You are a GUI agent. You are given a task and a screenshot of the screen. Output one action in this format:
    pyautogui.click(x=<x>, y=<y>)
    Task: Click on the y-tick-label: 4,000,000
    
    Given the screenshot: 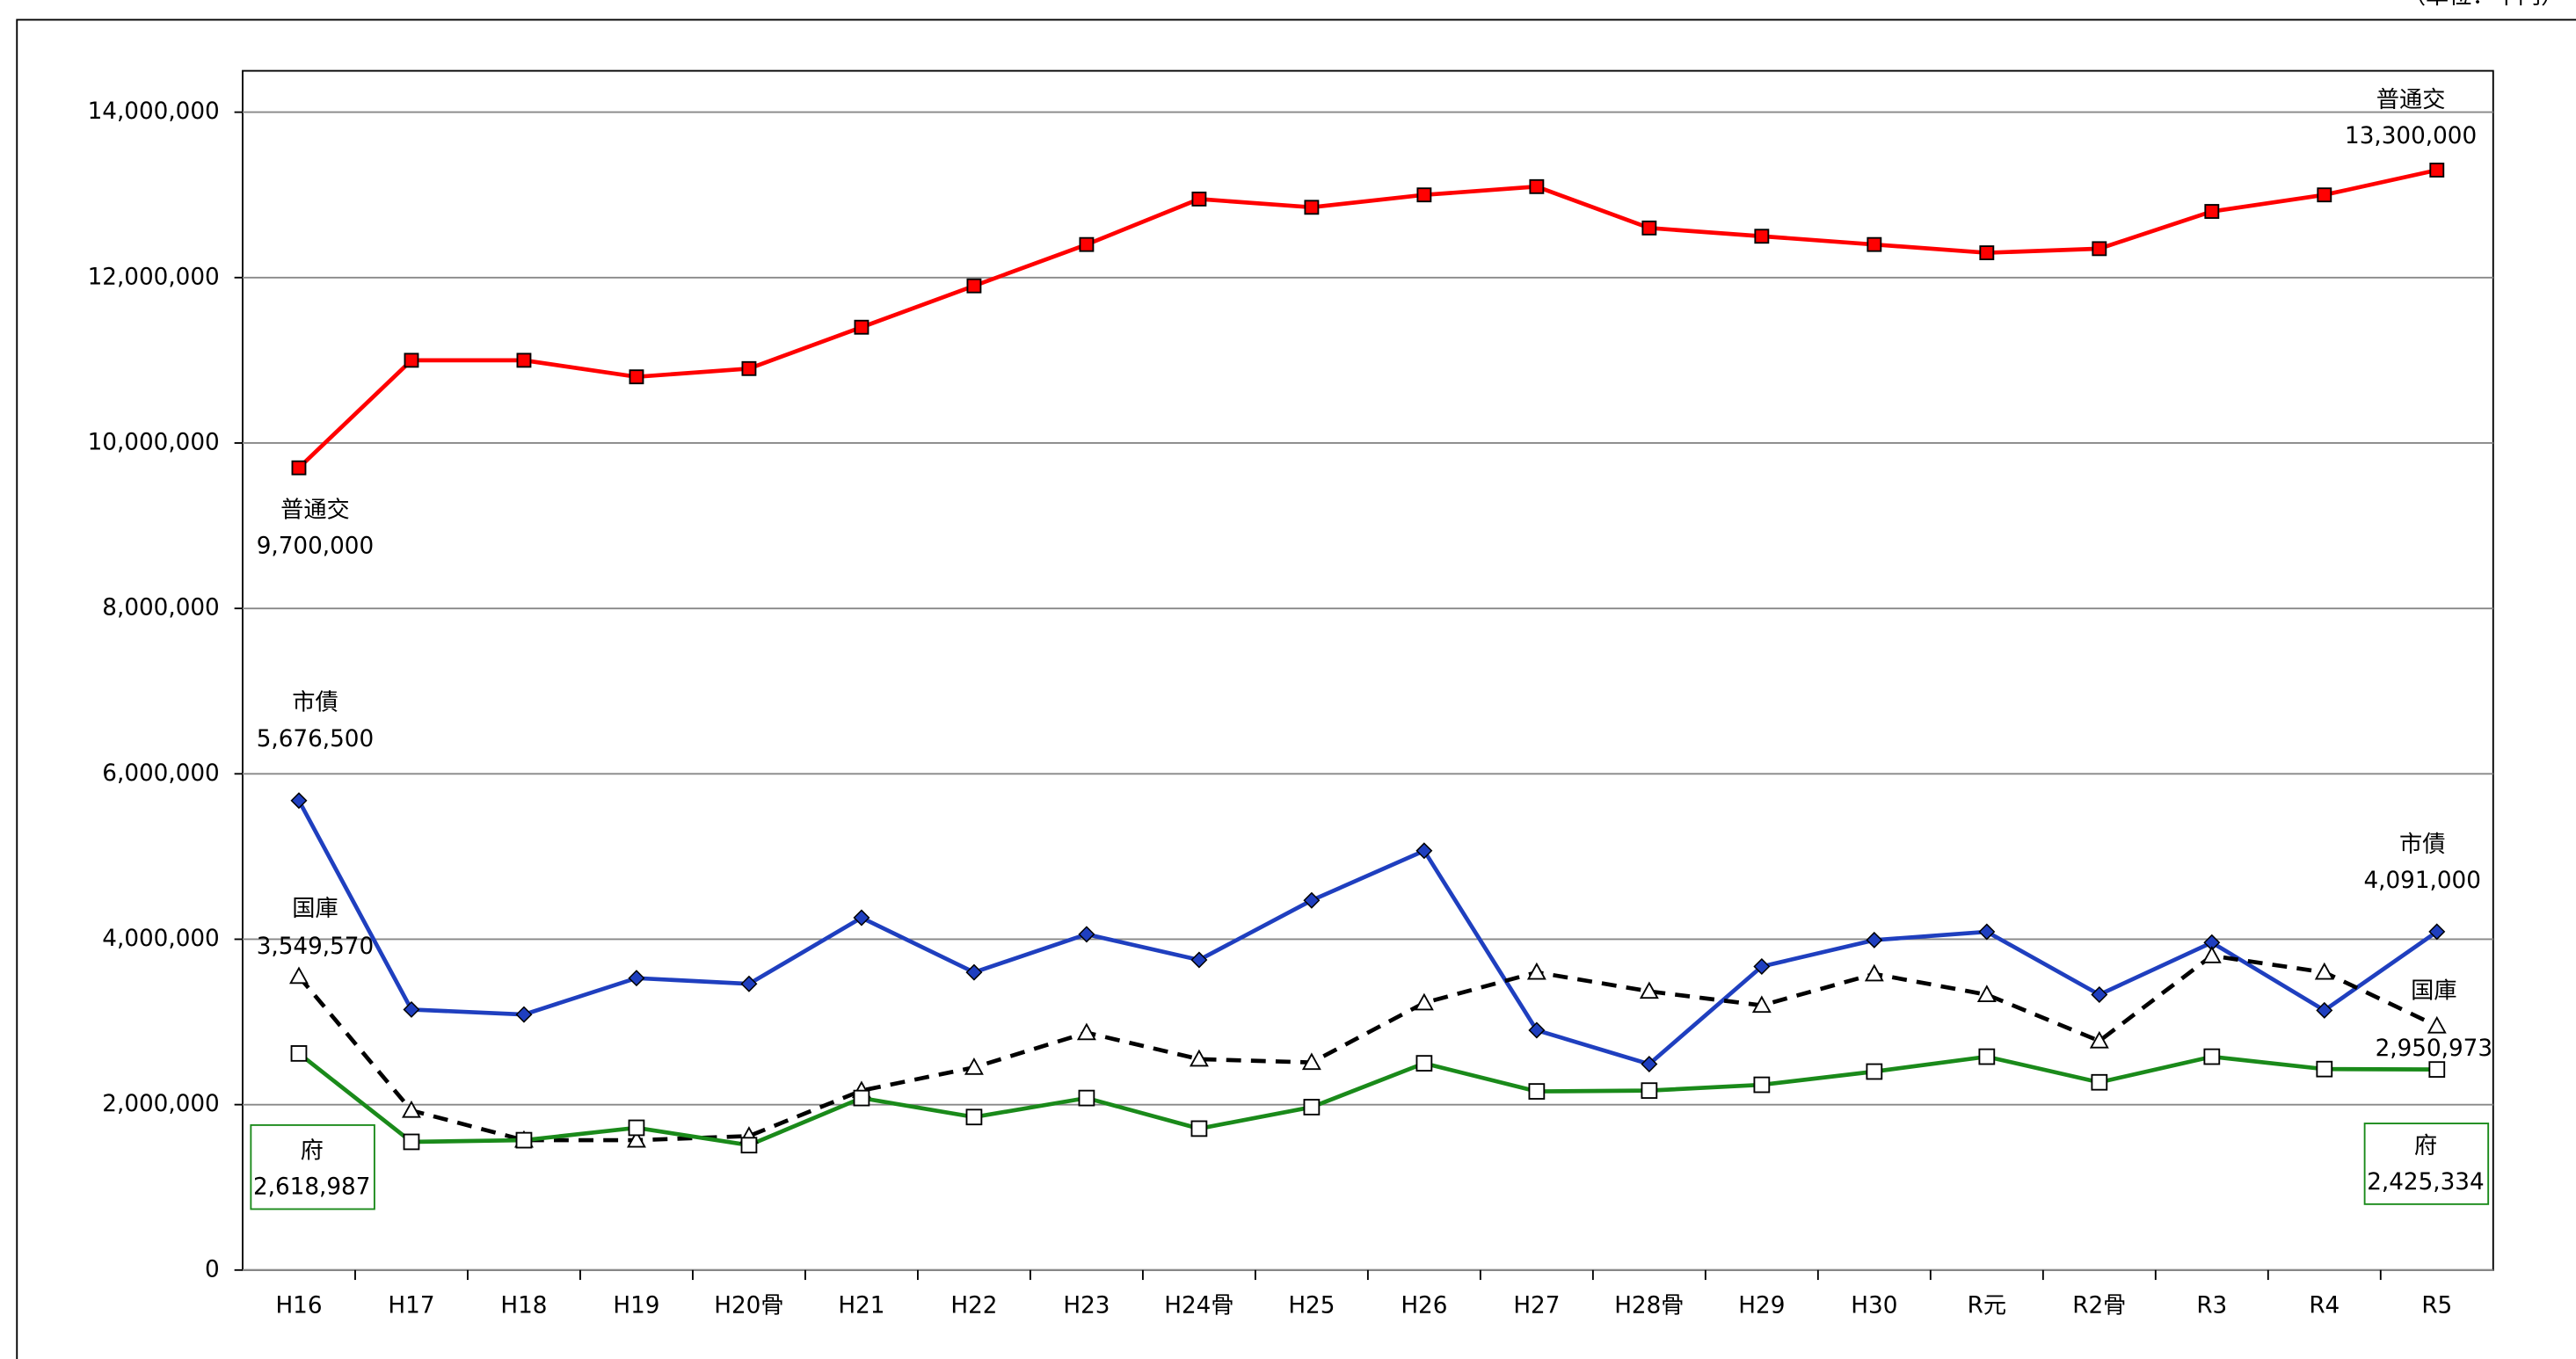 What is the action you would take?
    pyautogui.click(x=160, y=939)
    